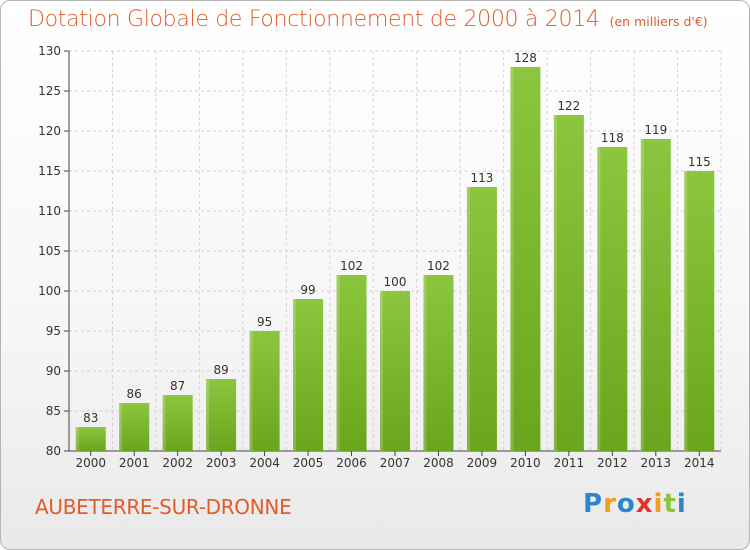 Image resolution: width=750 pixels, height=550 pixels. I want to click on bar-2006, so click(351, 363).